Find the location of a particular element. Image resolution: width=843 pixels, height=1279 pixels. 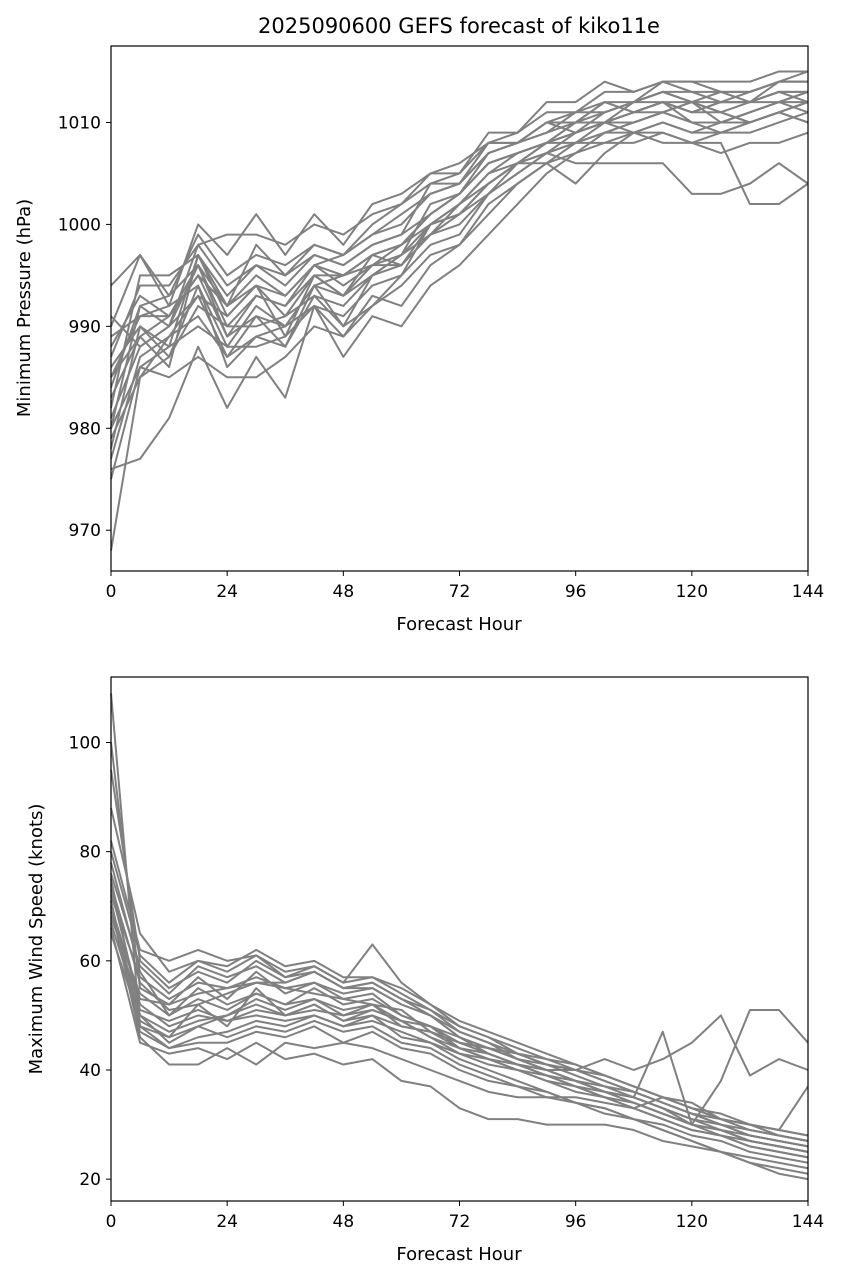

wind-x-tick-label: 120 is located at coordinates (692, 1222).